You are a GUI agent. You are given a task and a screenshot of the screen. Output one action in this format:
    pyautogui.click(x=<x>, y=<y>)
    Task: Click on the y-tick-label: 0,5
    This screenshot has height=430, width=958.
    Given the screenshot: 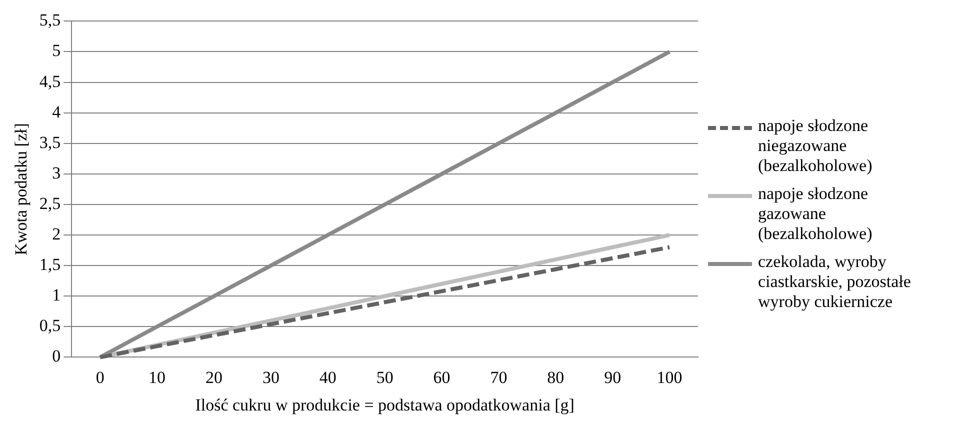 What is the action you would take?
    pyautogui.click(x=50, y=326)
    